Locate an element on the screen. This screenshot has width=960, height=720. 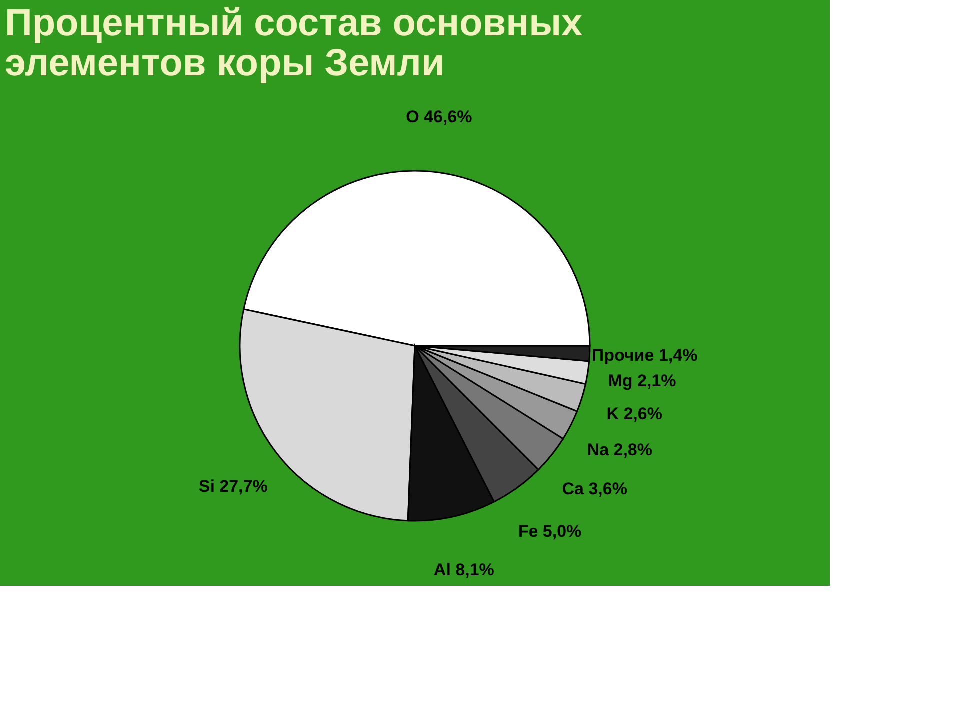
chart-title: Процентный состав основных элементов коры Земли is located at coordinates (294, 43).